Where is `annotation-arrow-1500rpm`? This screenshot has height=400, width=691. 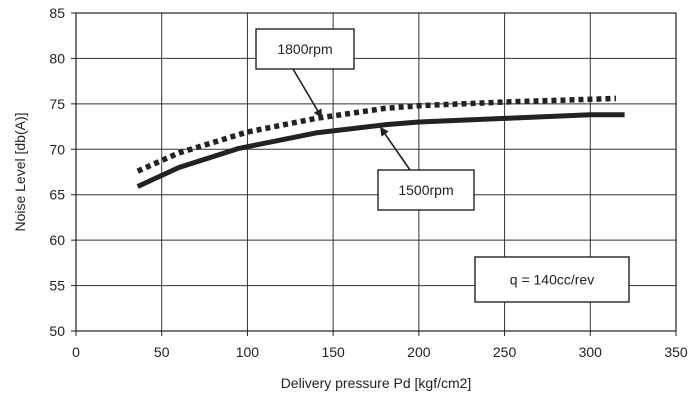
annotation-arrow-1500rpm is located at coordinates (395, 148).